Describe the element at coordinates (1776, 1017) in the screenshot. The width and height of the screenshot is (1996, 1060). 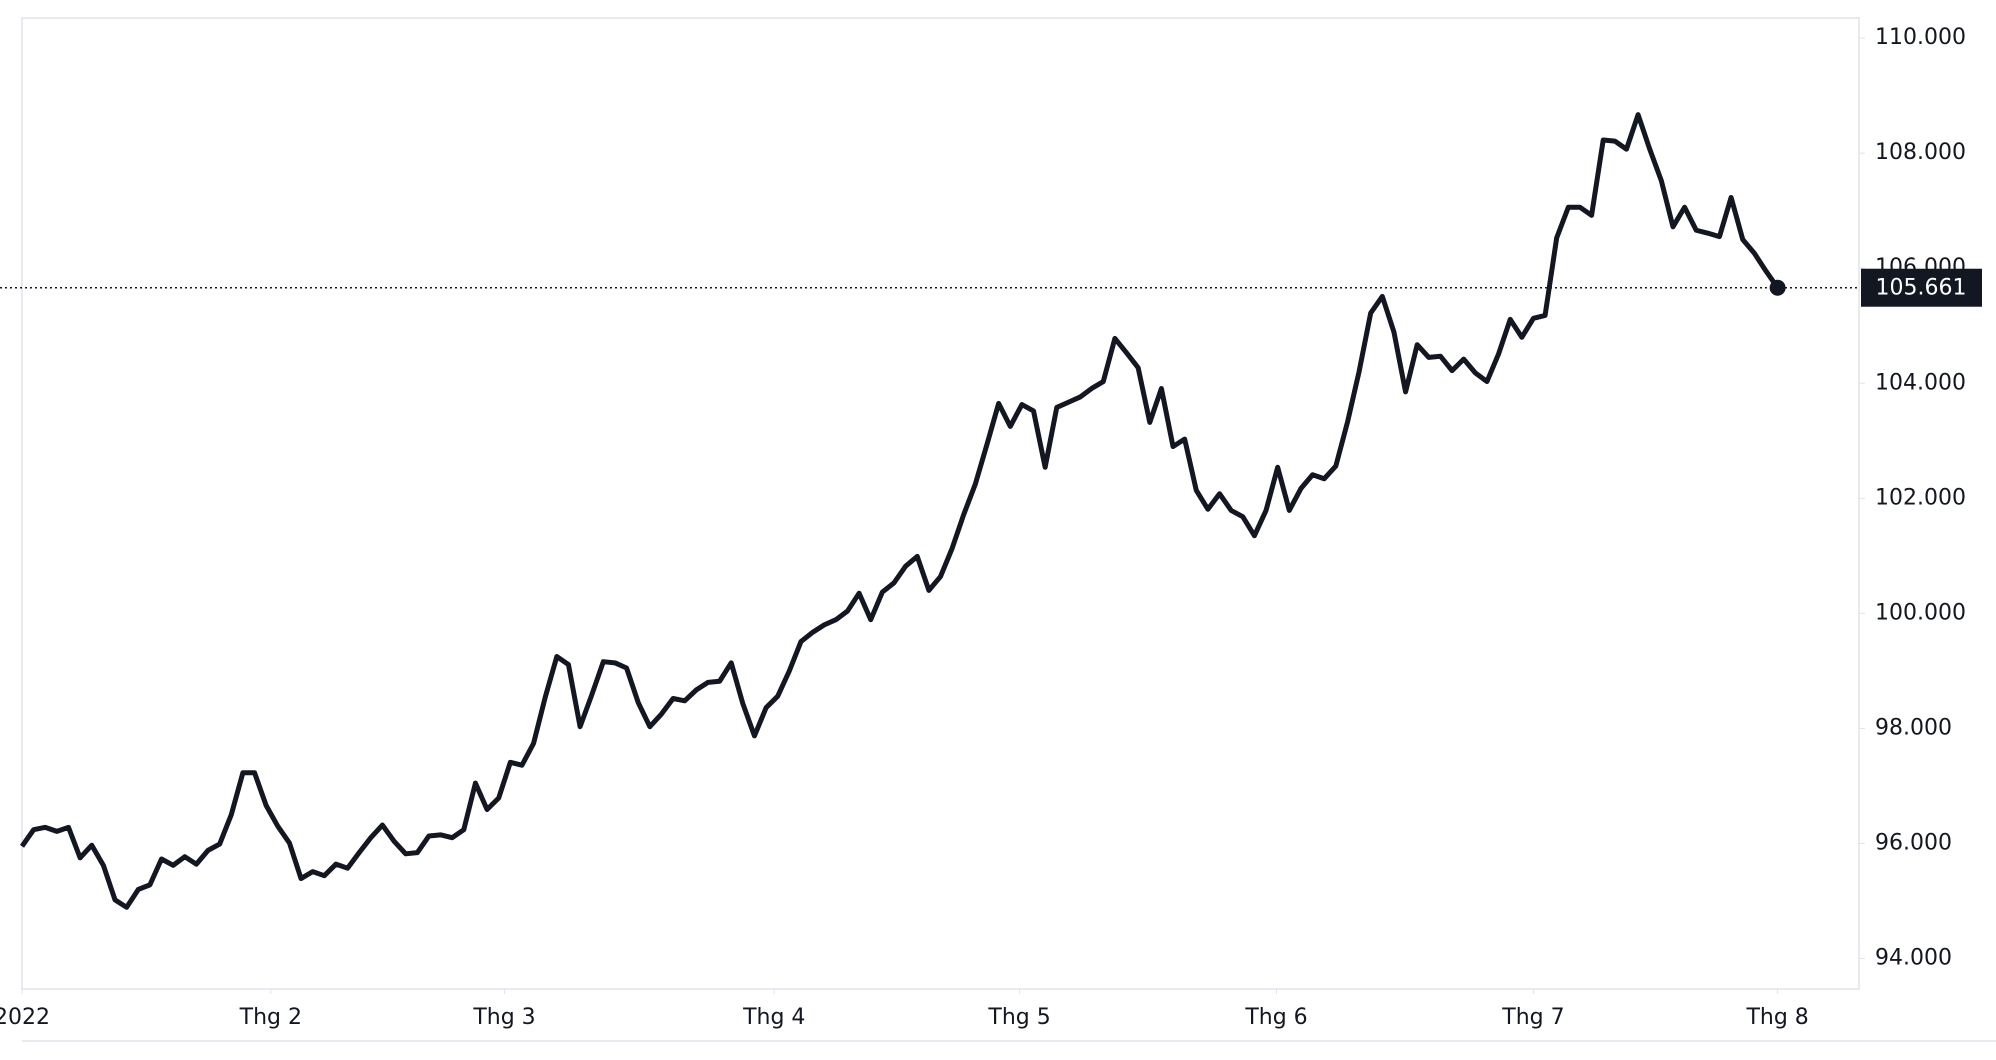
I see `x-tick-label: Thg 8` at that location.